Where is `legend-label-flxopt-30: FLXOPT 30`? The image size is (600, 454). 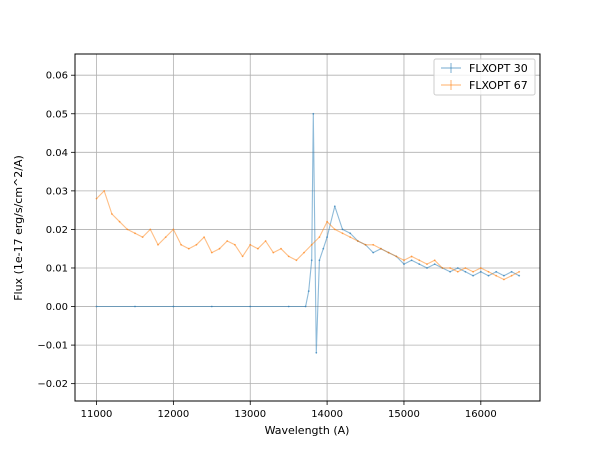 legend-label-flxopt-30: FLXOPT 30 is located at coordinates (498, 68).